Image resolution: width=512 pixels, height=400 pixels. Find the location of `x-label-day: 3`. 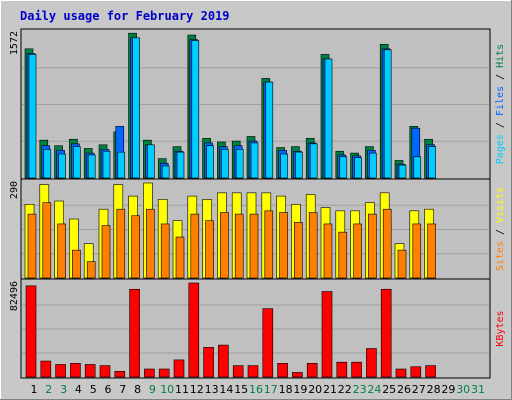

x-label-day: 3 is located at coordinates (63, 389).